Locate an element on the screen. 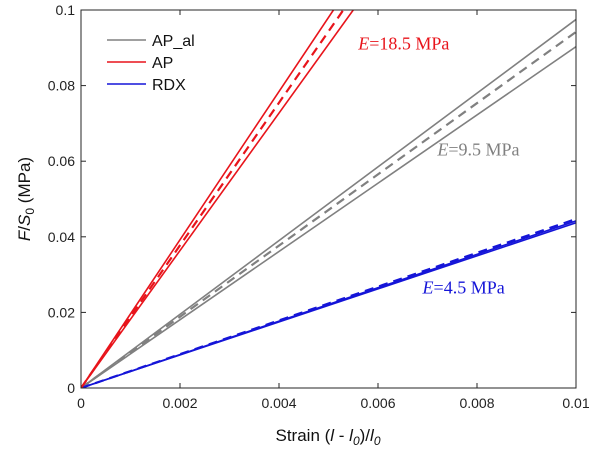 The image size is (595, 450). legend: AP_al AP RDX is located at coordinates (151, 63).